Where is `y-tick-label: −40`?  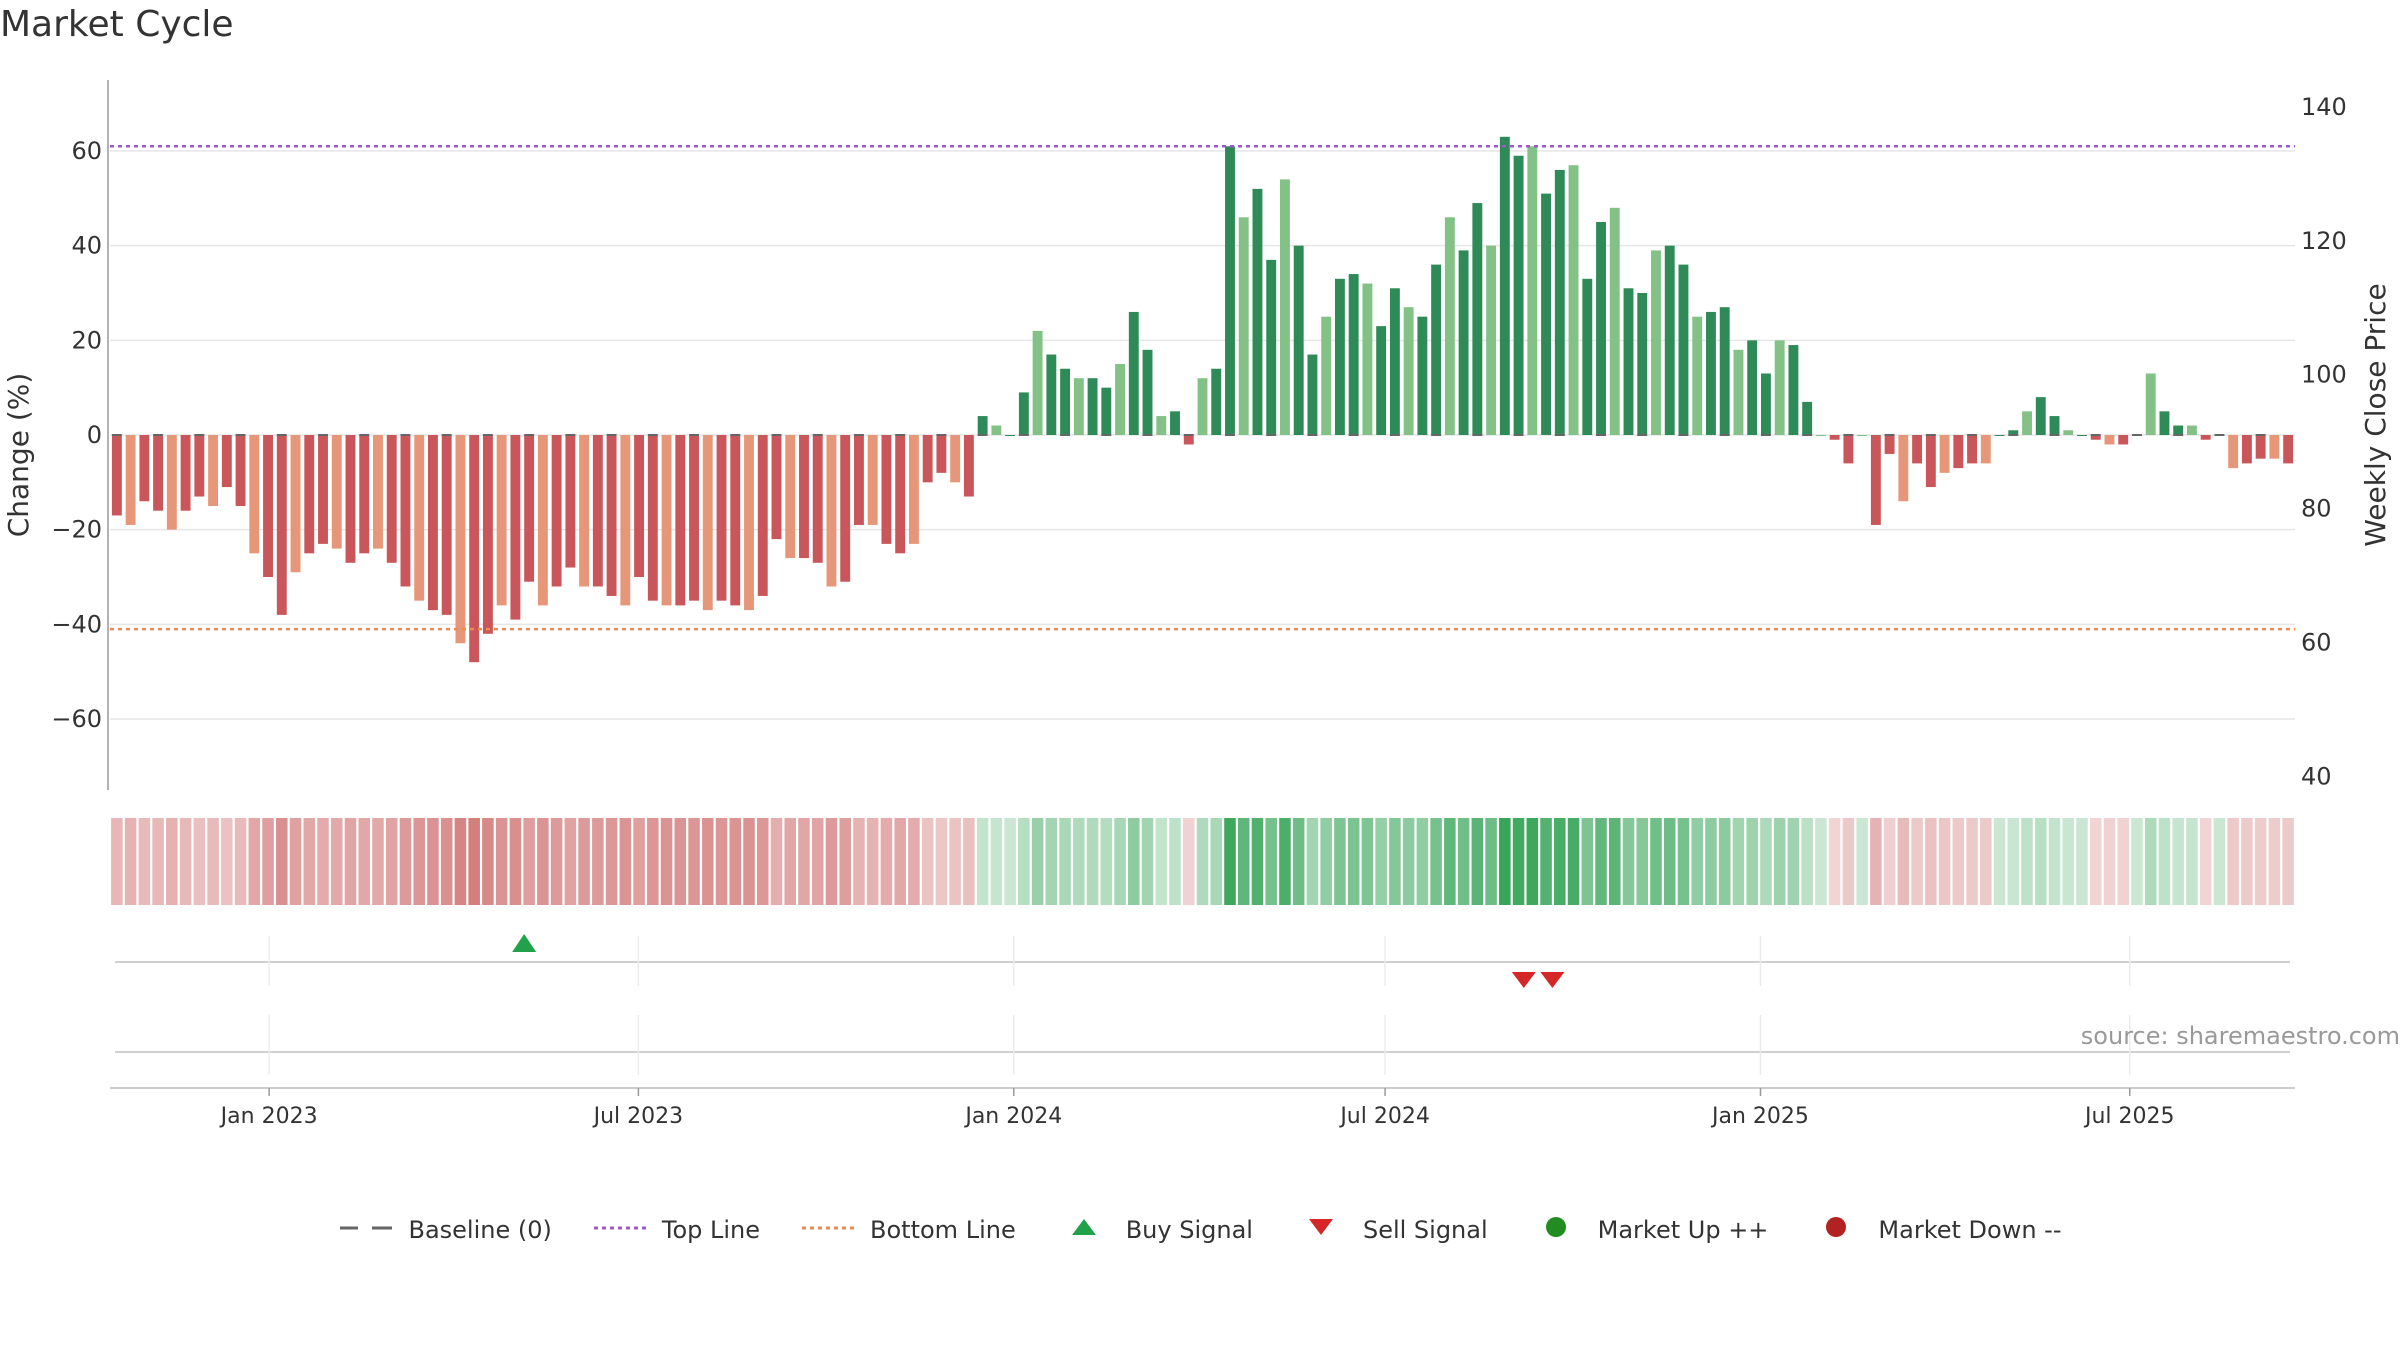
y-tick-label: −40 is located at coordinates (76, 624).